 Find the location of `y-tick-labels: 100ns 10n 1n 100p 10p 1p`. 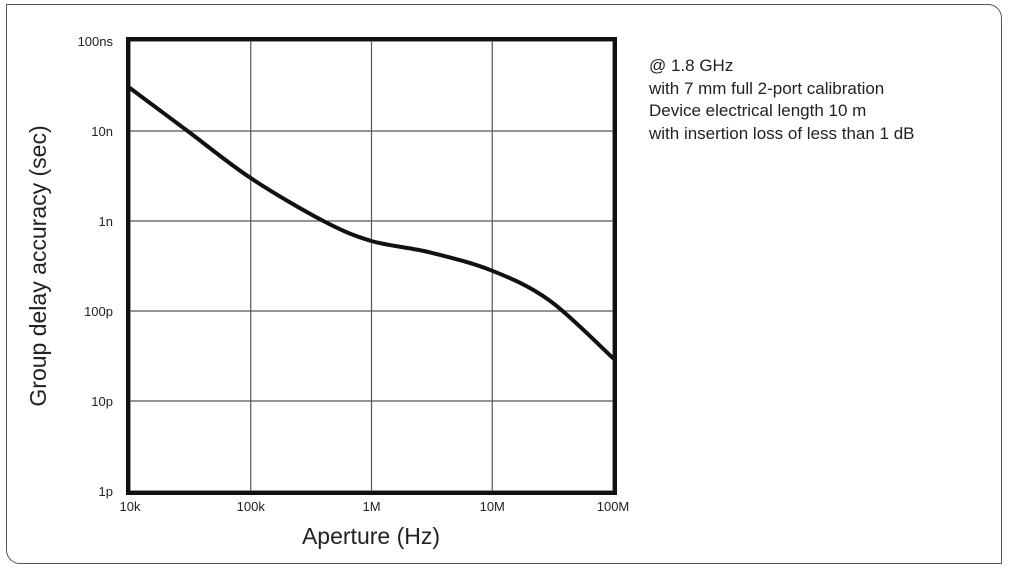

y-tick-labels: 100ns 10n 1n 100p 10p 1p is located at coordinates (96, 266).